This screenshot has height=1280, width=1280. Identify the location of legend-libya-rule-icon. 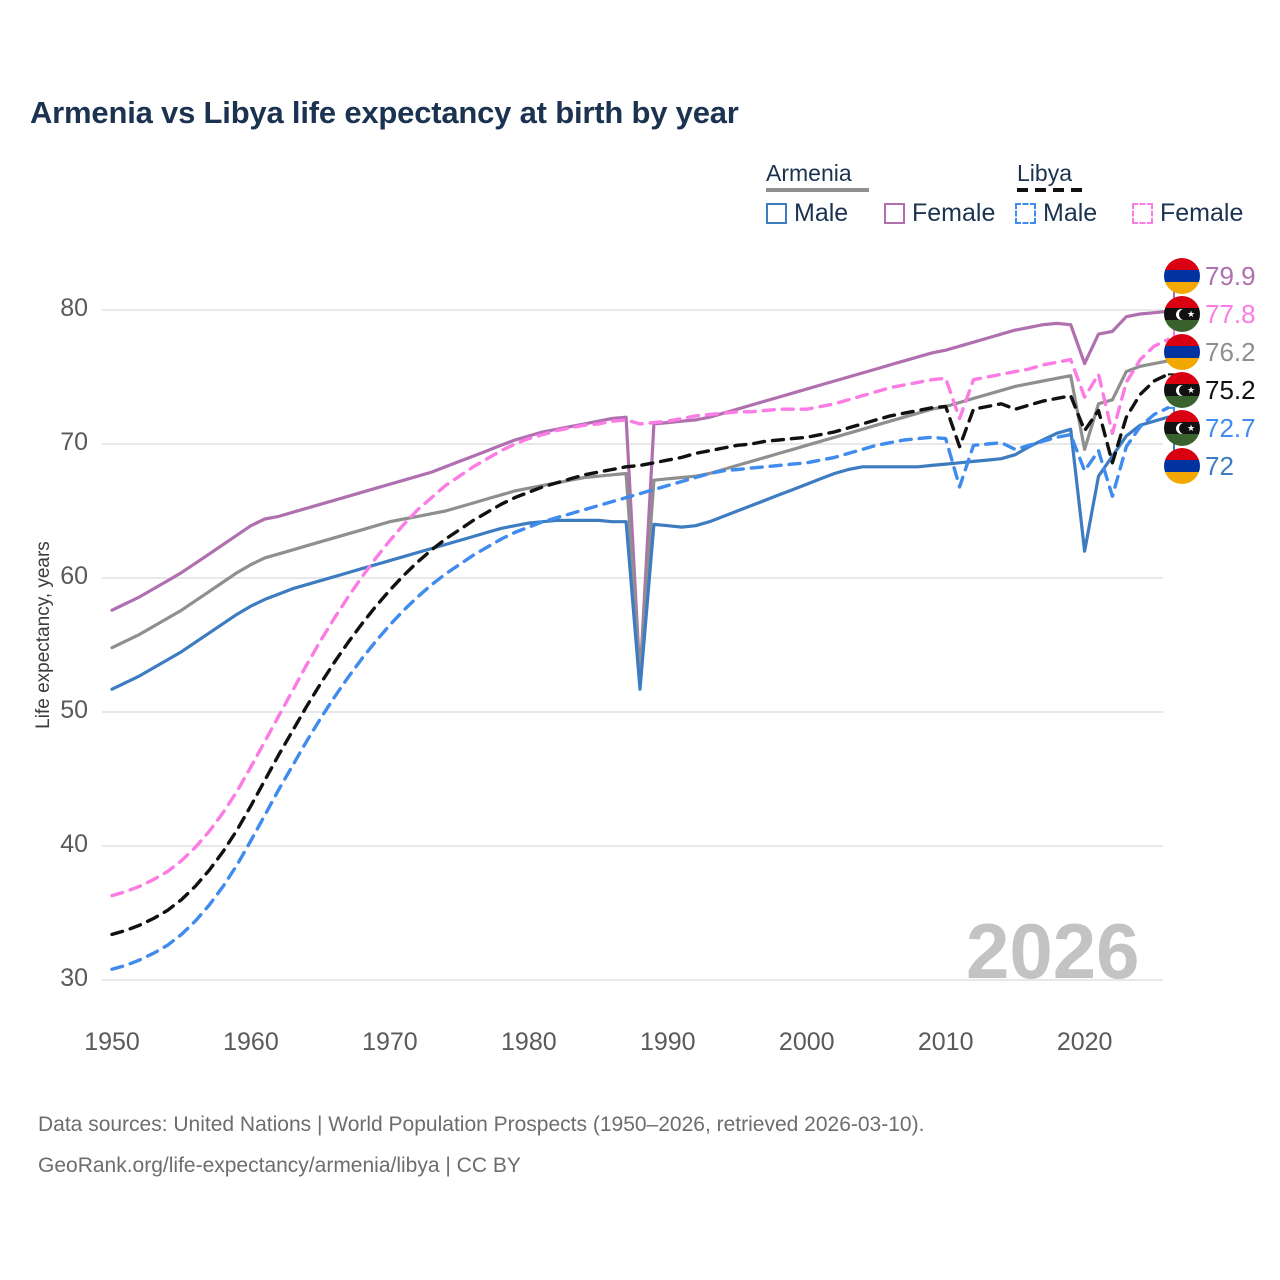
(1049, 190).